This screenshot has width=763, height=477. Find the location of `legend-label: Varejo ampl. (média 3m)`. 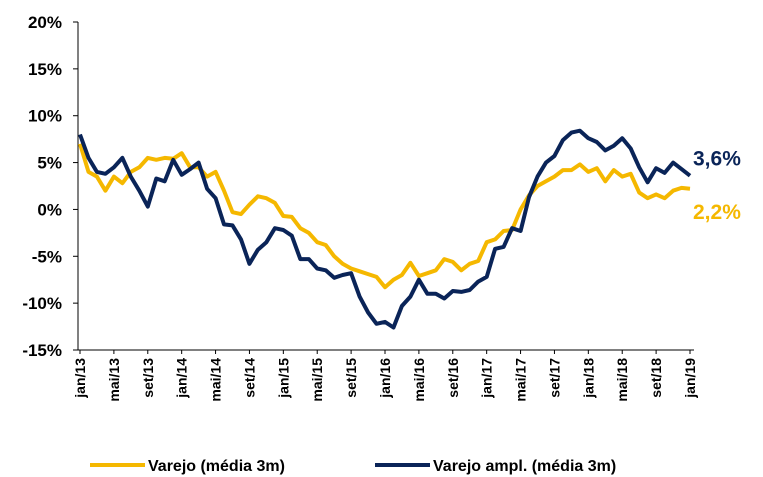

legend-label: Varejo ampl. (média 3m) is located at coordinates (524, 466).